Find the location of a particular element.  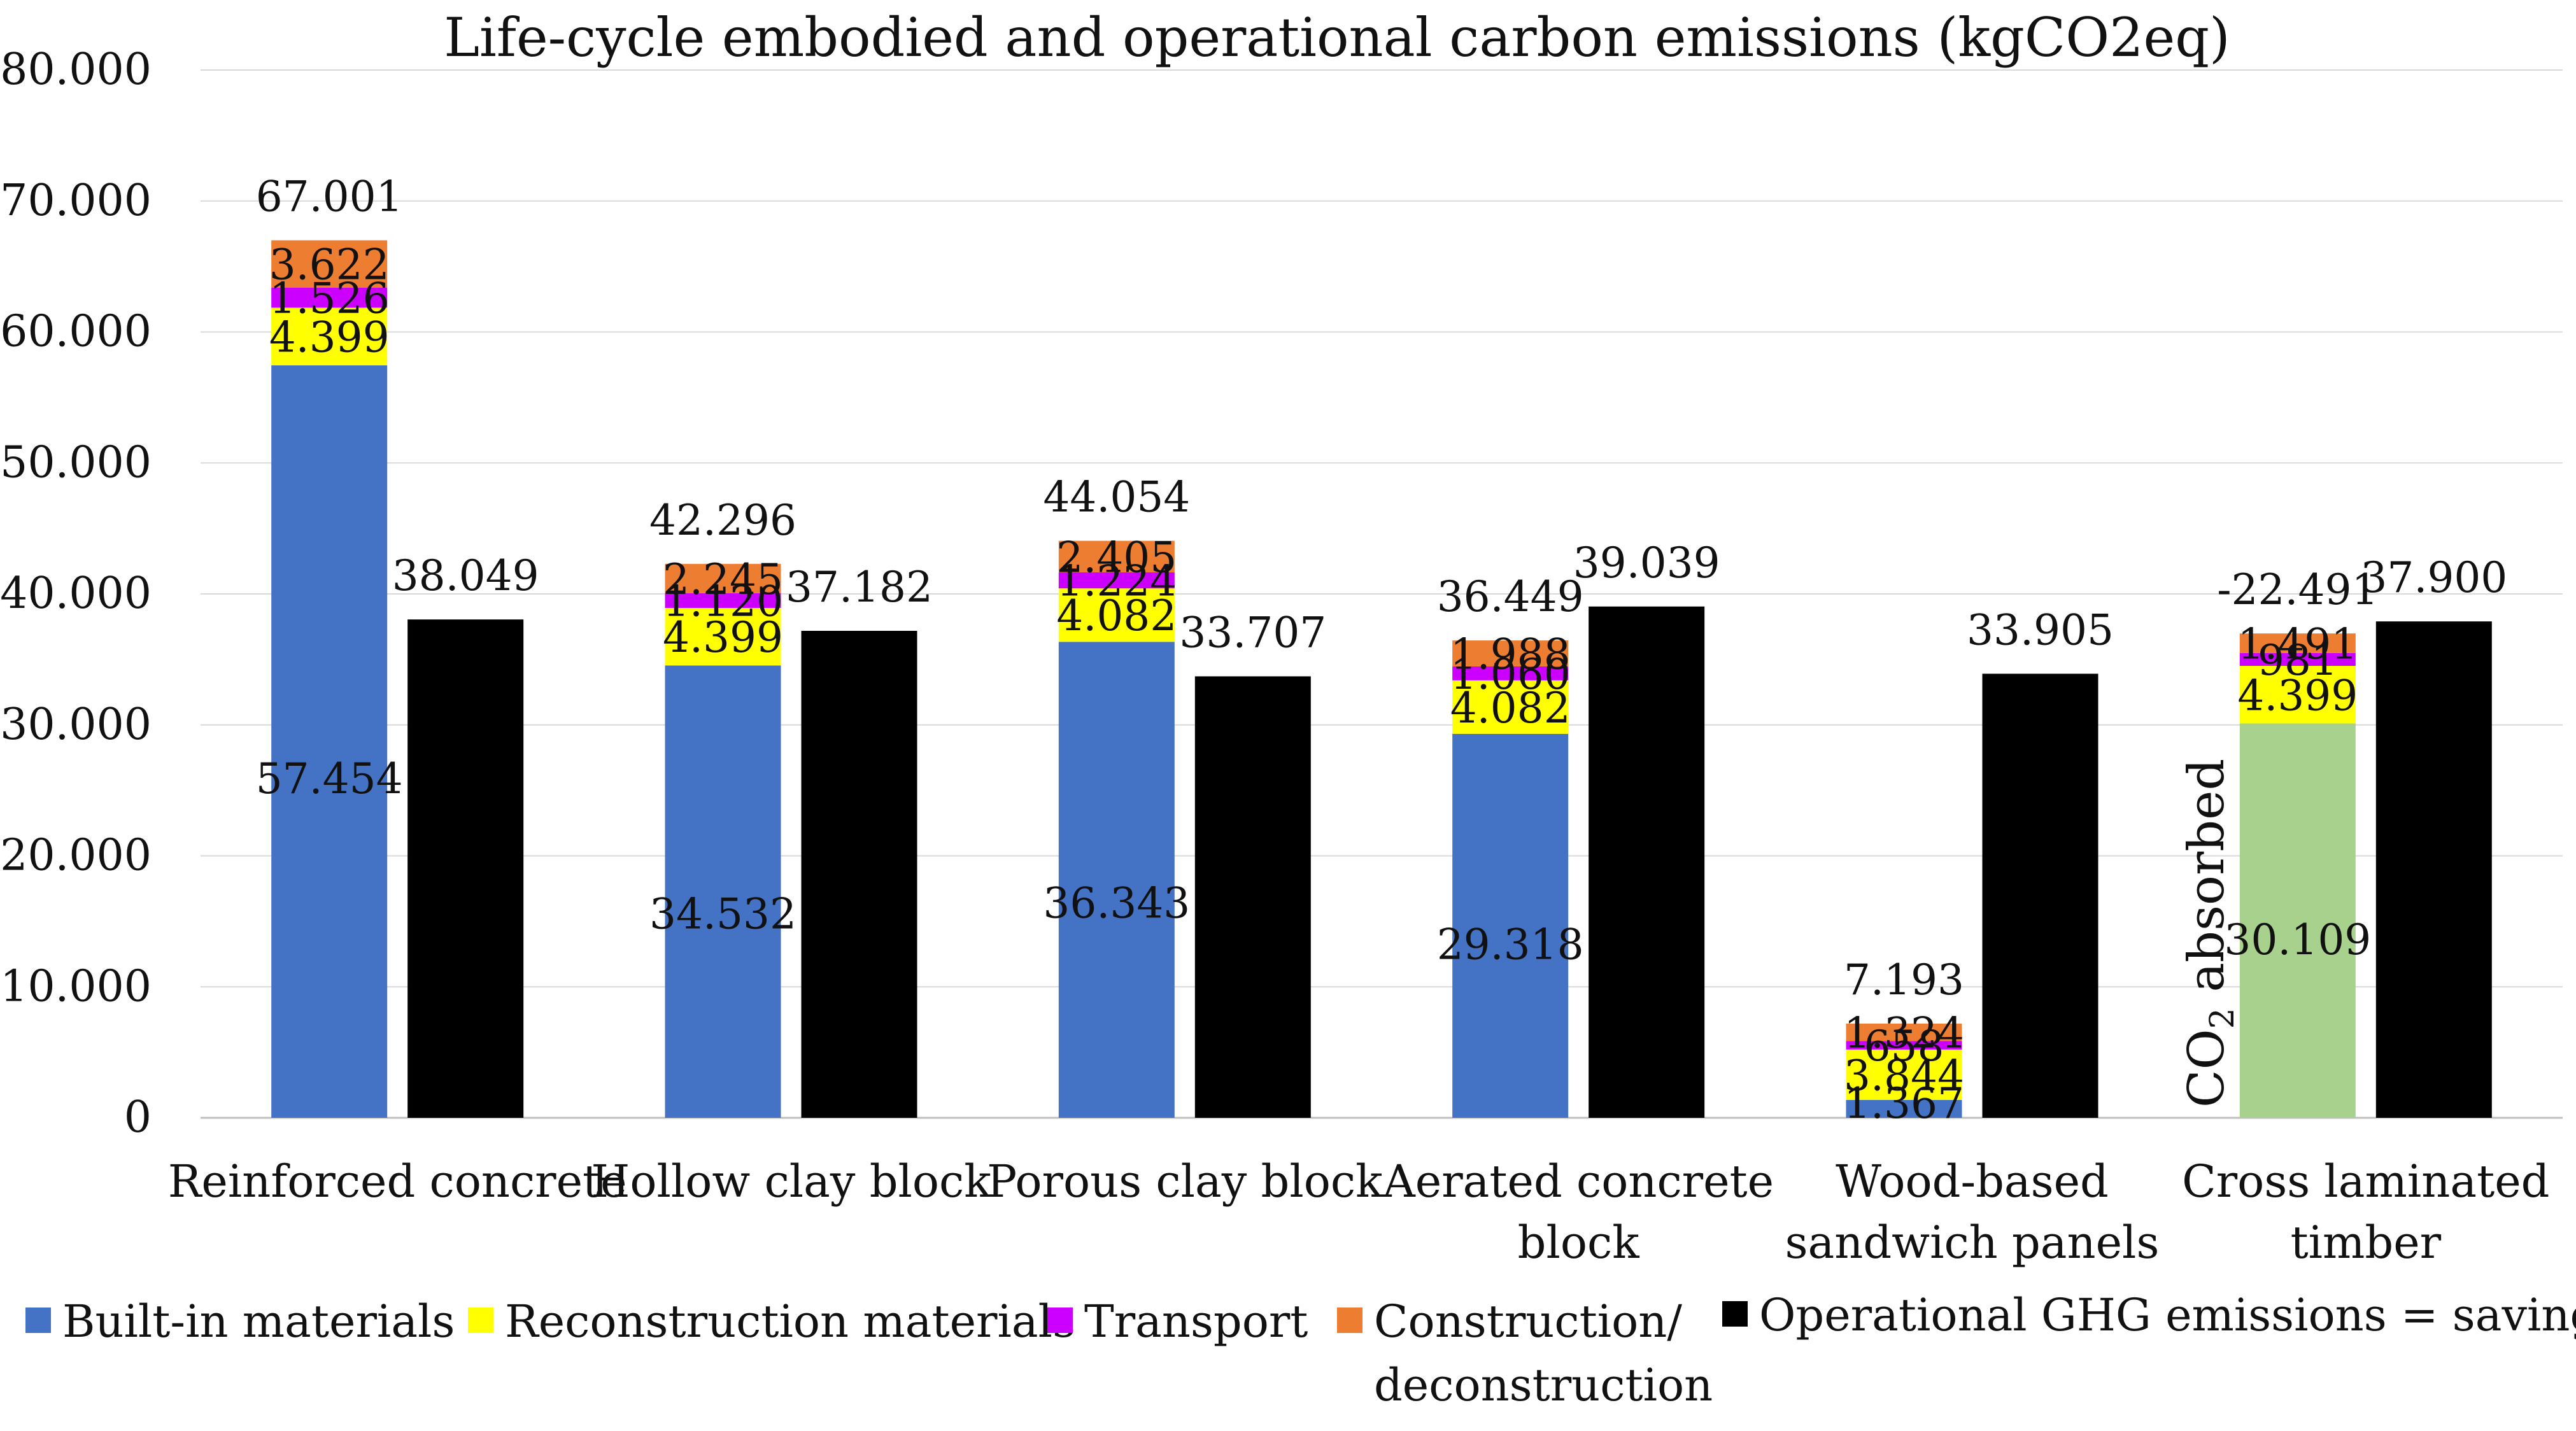

data-label-operational: 39.039 is located at coordinates (1646, 563).